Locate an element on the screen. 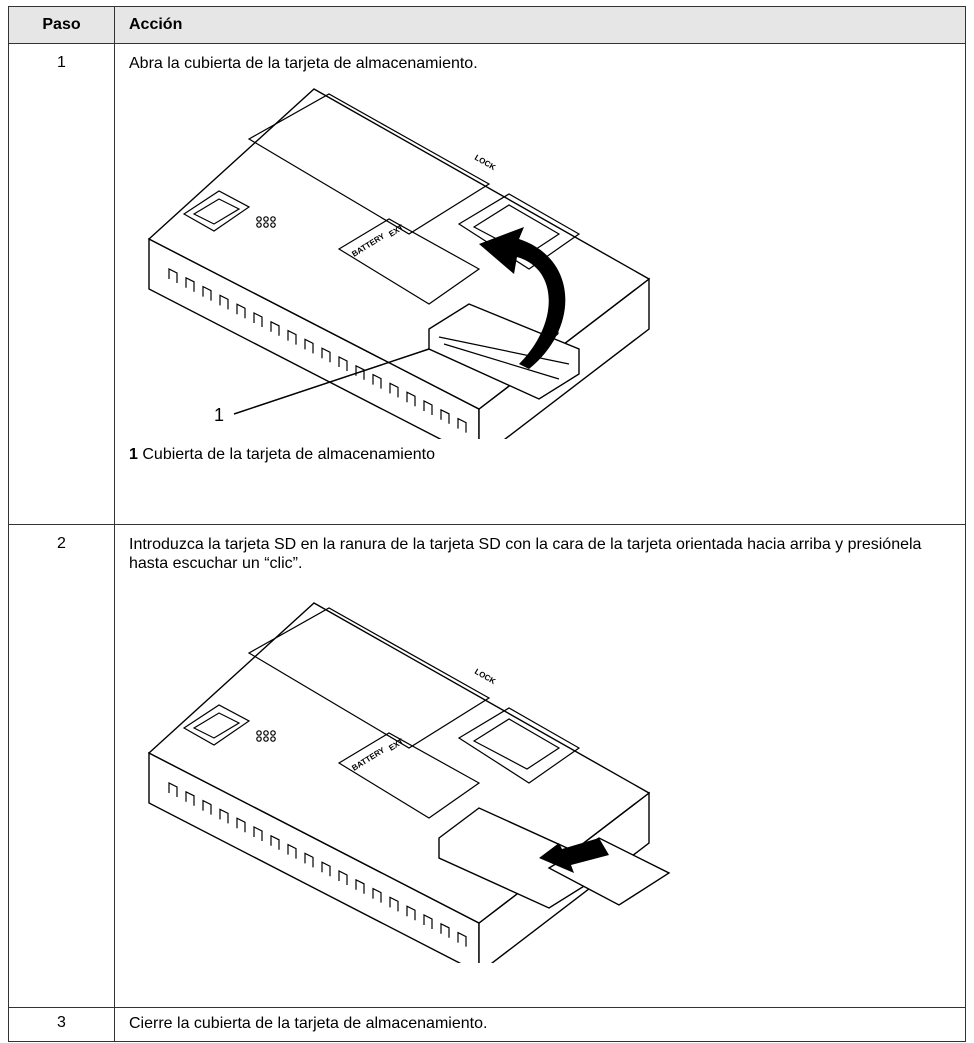  step-number: 3 is located at coordinates (61, 1024).